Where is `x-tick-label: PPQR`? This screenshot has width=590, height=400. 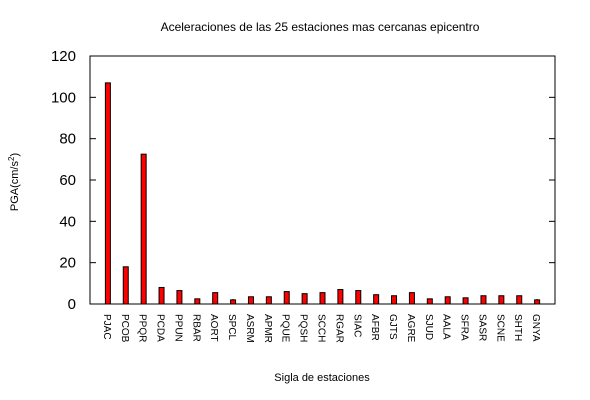
x-tick-label: PPQR is located at coordinates (142, 328).